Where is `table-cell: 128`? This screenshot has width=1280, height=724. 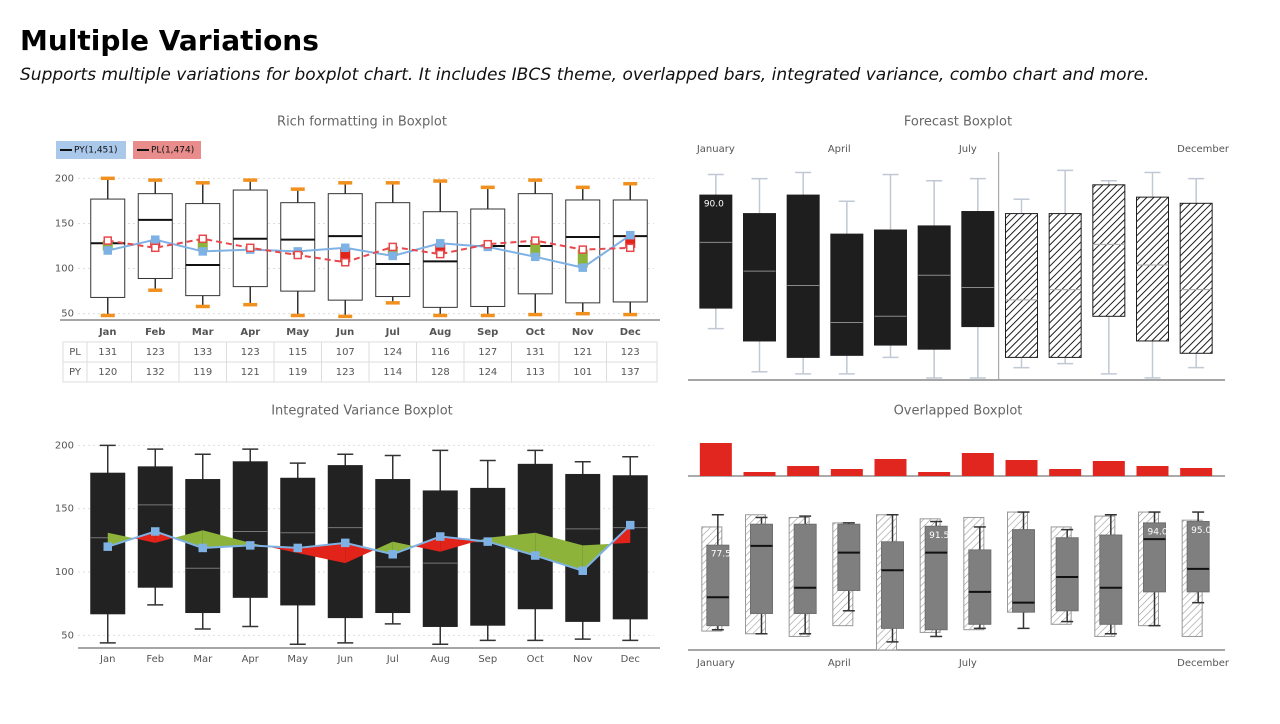 table-cell: 128 is located at coordinates (440, 372).